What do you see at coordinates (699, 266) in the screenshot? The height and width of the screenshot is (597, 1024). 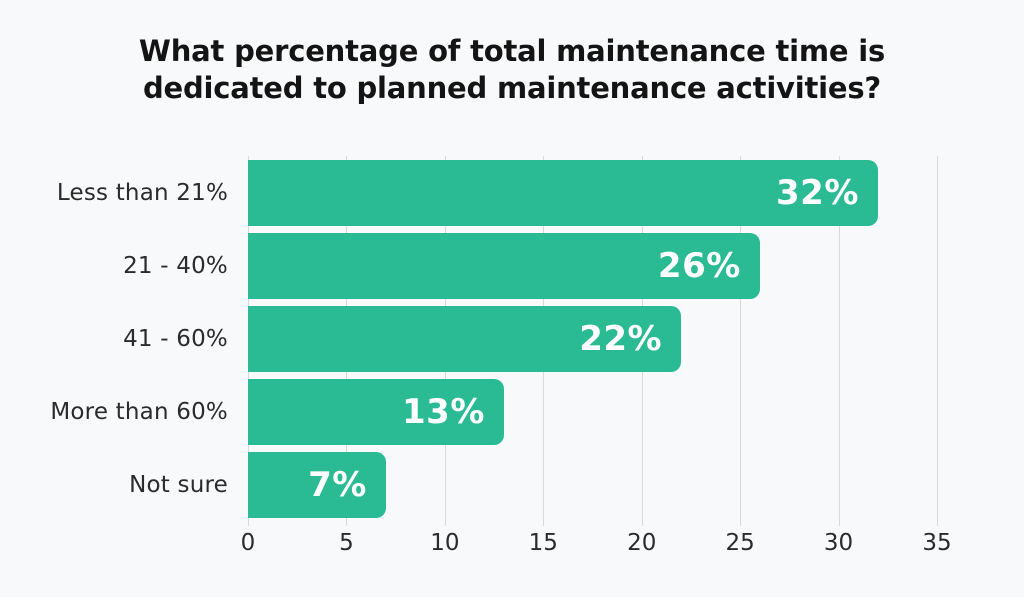 I see `bar-value-label: 26%` at bounding box center [699, 266].